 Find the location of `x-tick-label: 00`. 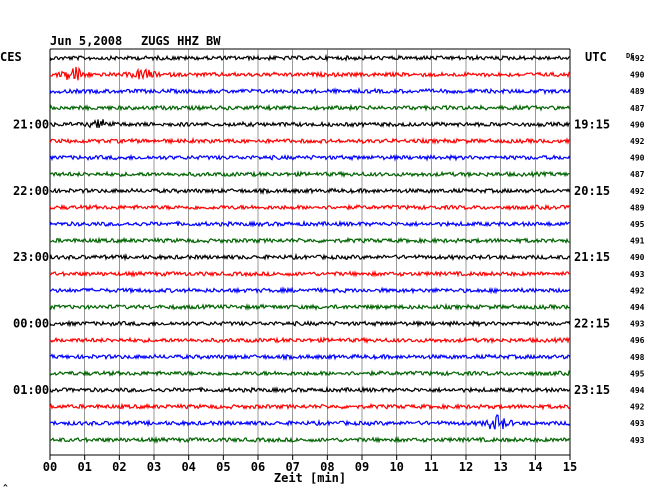

x-tick-label: 00 is located at coordinates (50, 467).